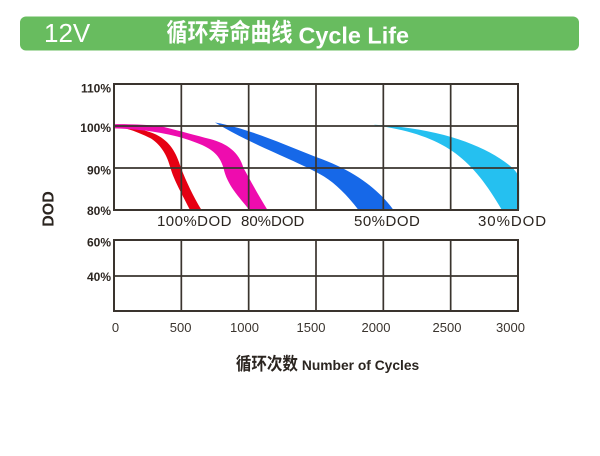 The image size is (600, 456). What do you see at coordinates (95, 128) in the screenshot?
I see `svg-text: 100%` at bounding box center [95, 128].